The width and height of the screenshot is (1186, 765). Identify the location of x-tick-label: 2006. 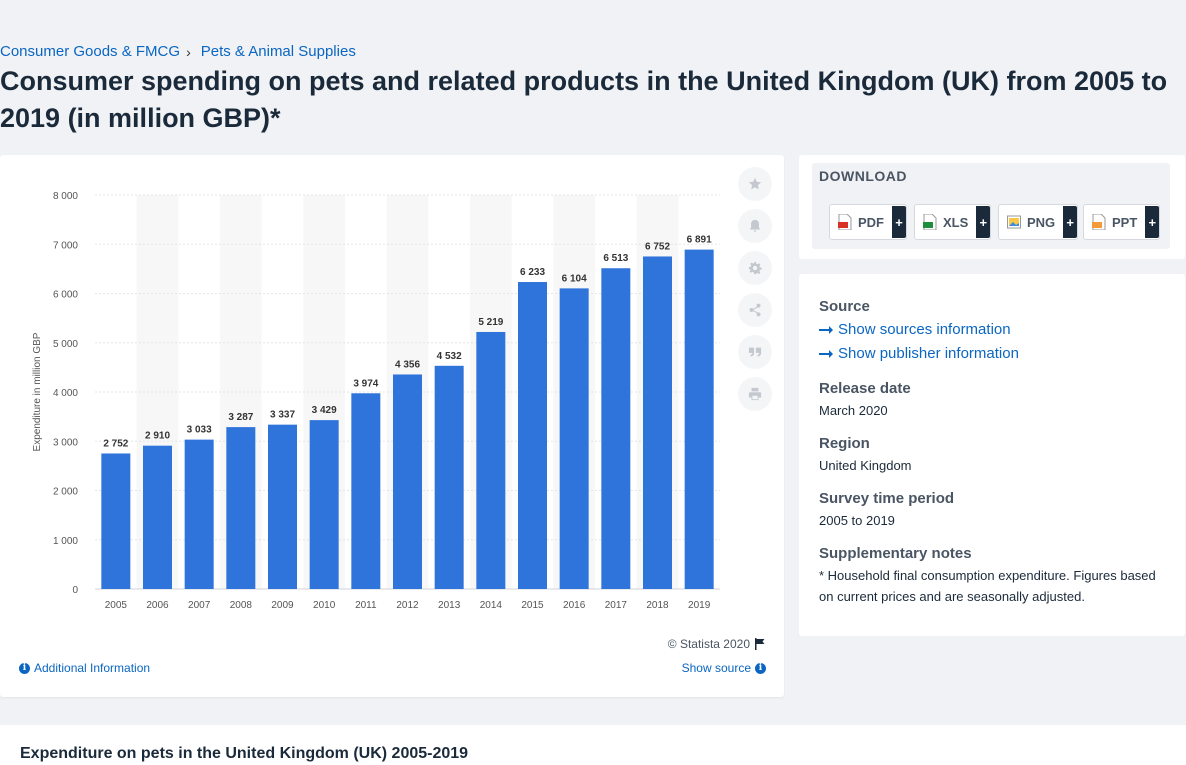
(157, 605).